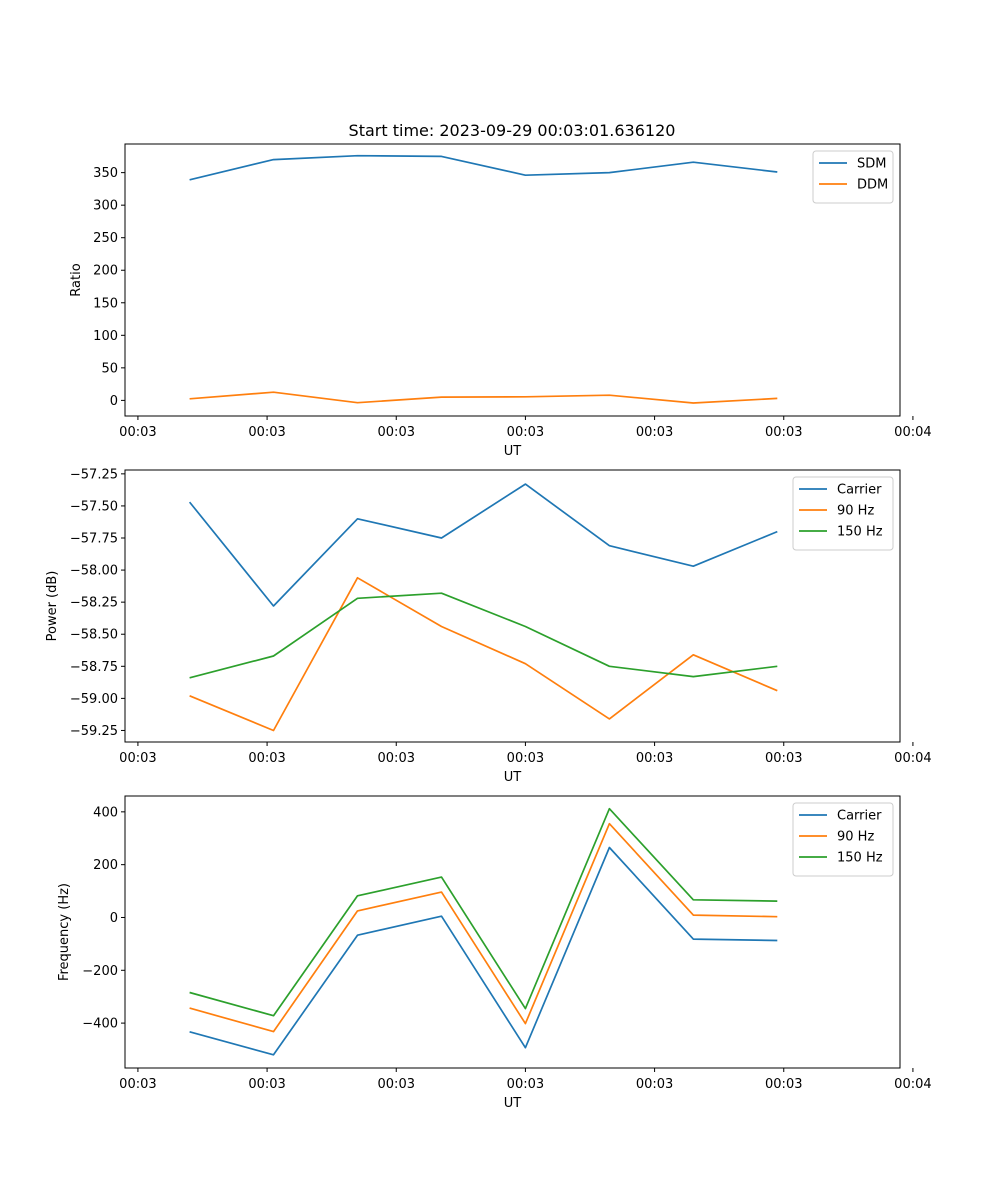  What do you see at coordinates (52, 606) in the screenshot?
I see `y-axis-label: Power (dB)` at bounding box center [52, 606].